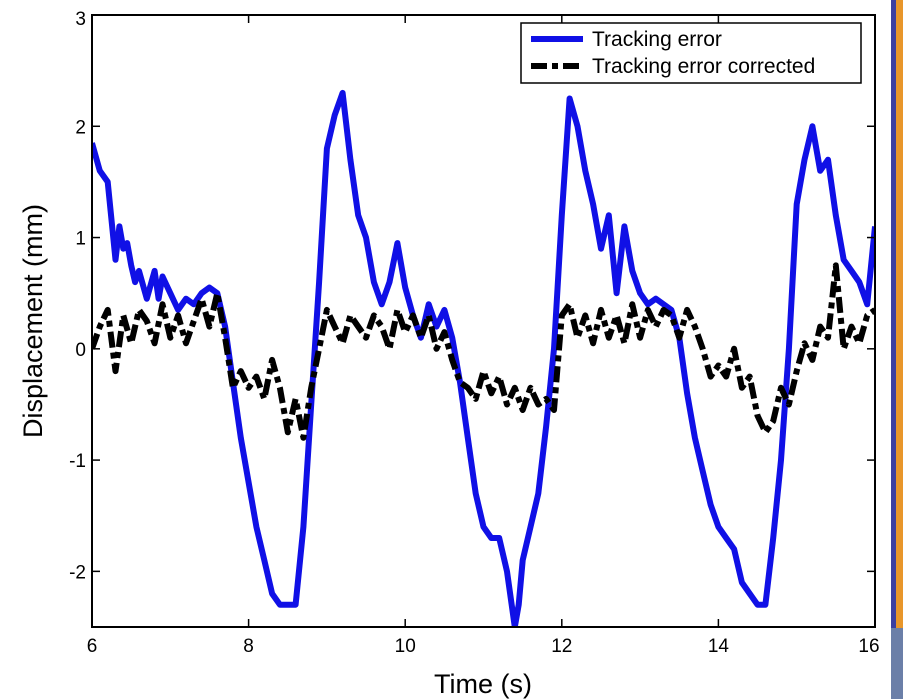  Describe the element at coordinates (248, 646) in the screenshot. I see `x-tick-label: 8` at that location.